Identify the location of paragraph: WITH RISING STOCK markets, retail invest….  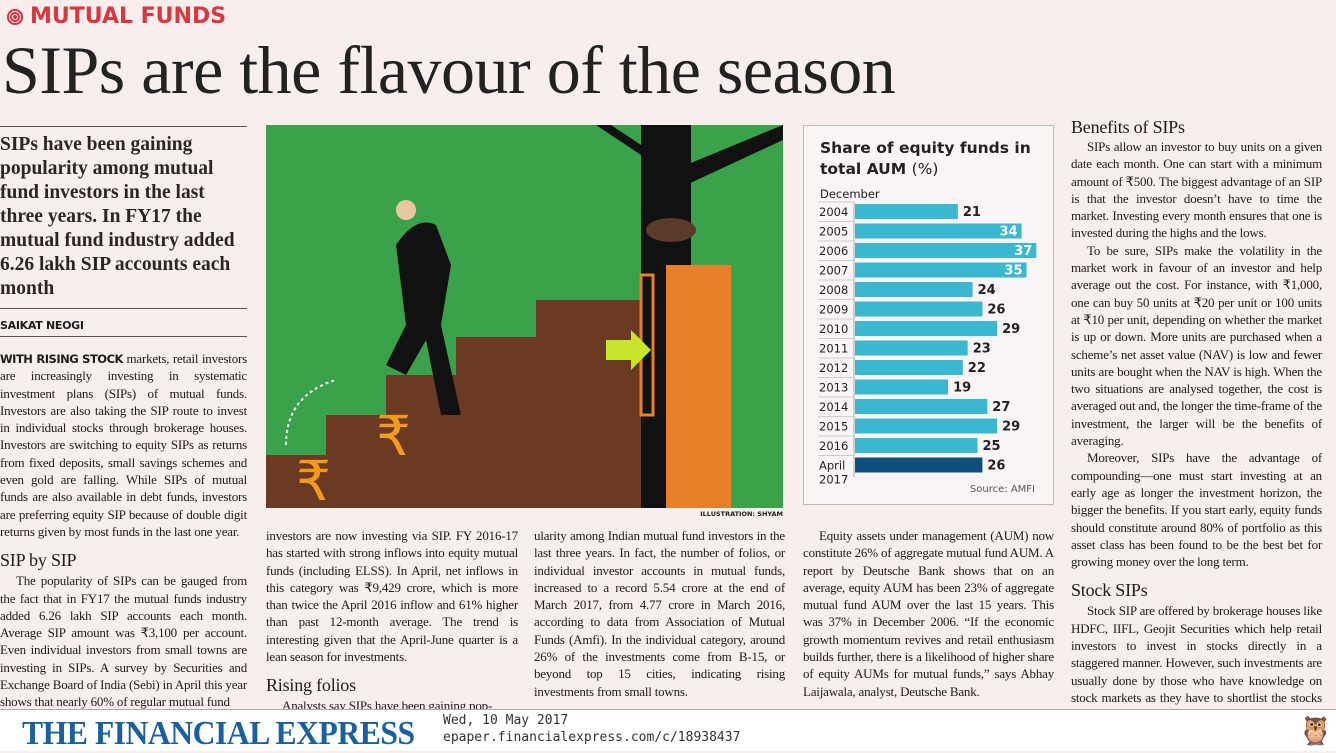
(123, 445).